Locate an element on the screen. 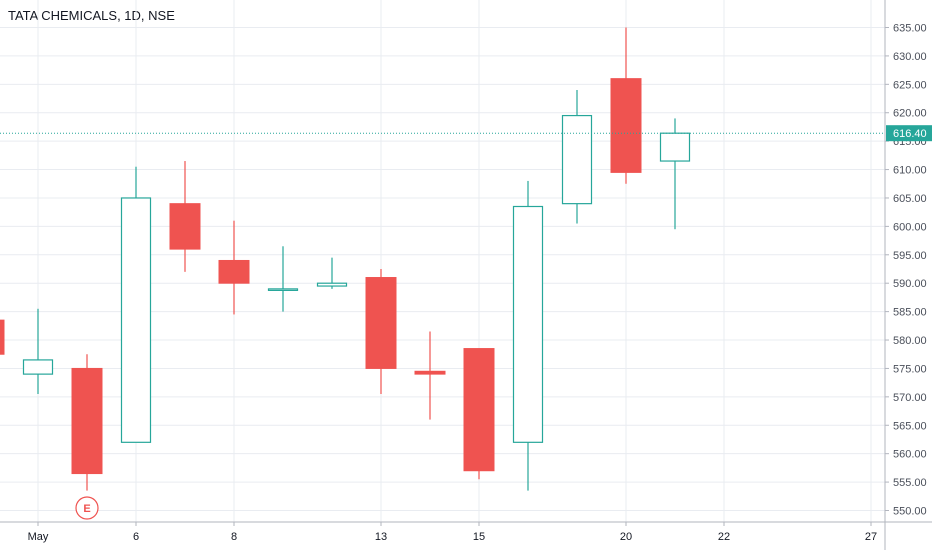 This screenshot has width=932, height=550. y-tick-label: 605.00 is located at coordinates (910, 199).